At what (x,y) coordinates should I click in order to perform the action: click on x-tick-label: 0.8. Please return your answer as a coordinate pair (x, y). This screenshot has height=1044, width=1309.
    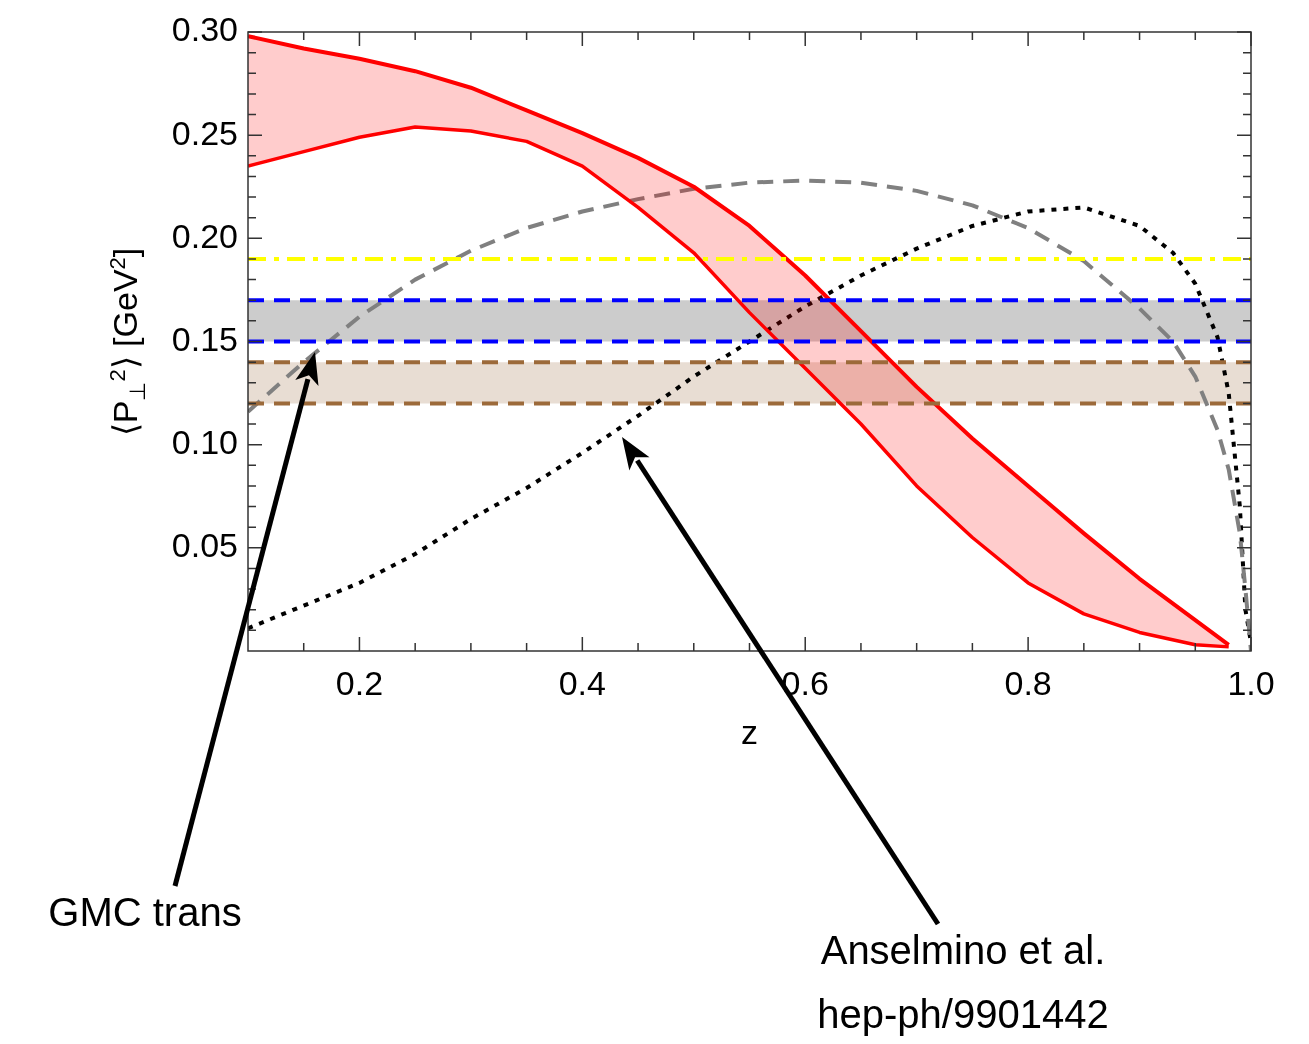
    Looking at the image, I should click on (1028, 682).